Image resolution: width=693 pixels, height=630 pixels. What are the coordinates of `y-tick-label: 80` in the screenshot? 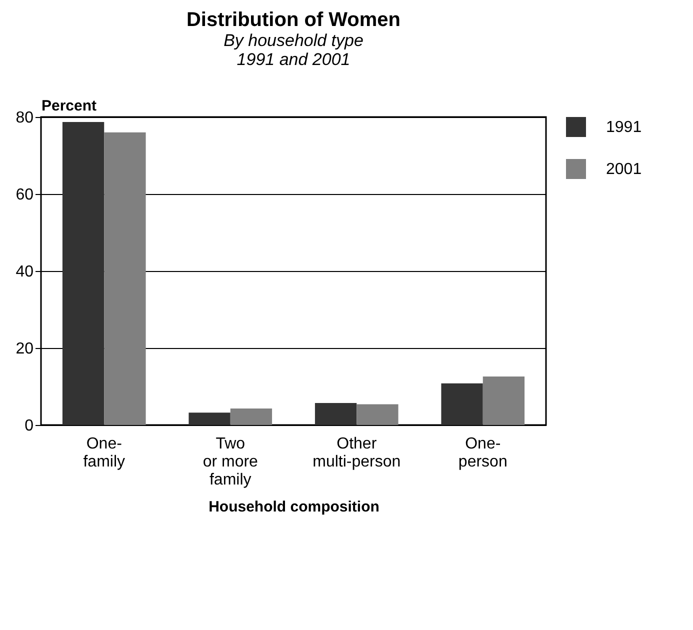 It's located at (25, 118).